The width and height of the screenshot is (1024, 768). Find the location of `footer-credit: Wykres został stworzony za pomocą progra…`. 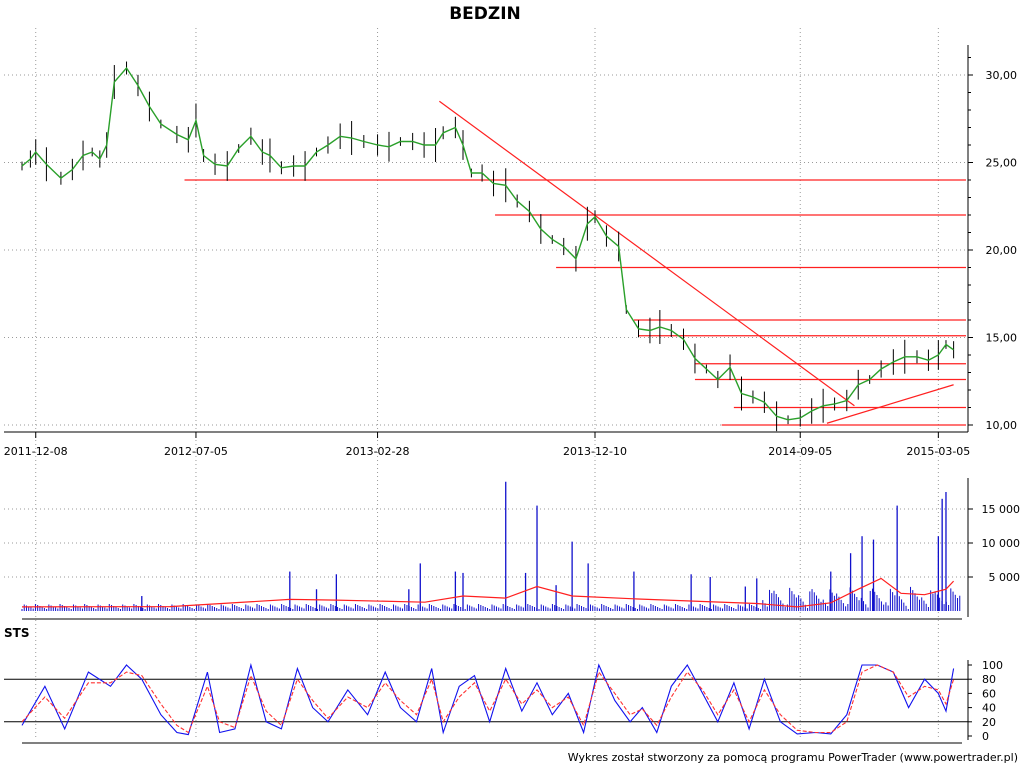

footer-credit: Wykres został stworzony za pomocą progra… is located at coordinates (793, 757).